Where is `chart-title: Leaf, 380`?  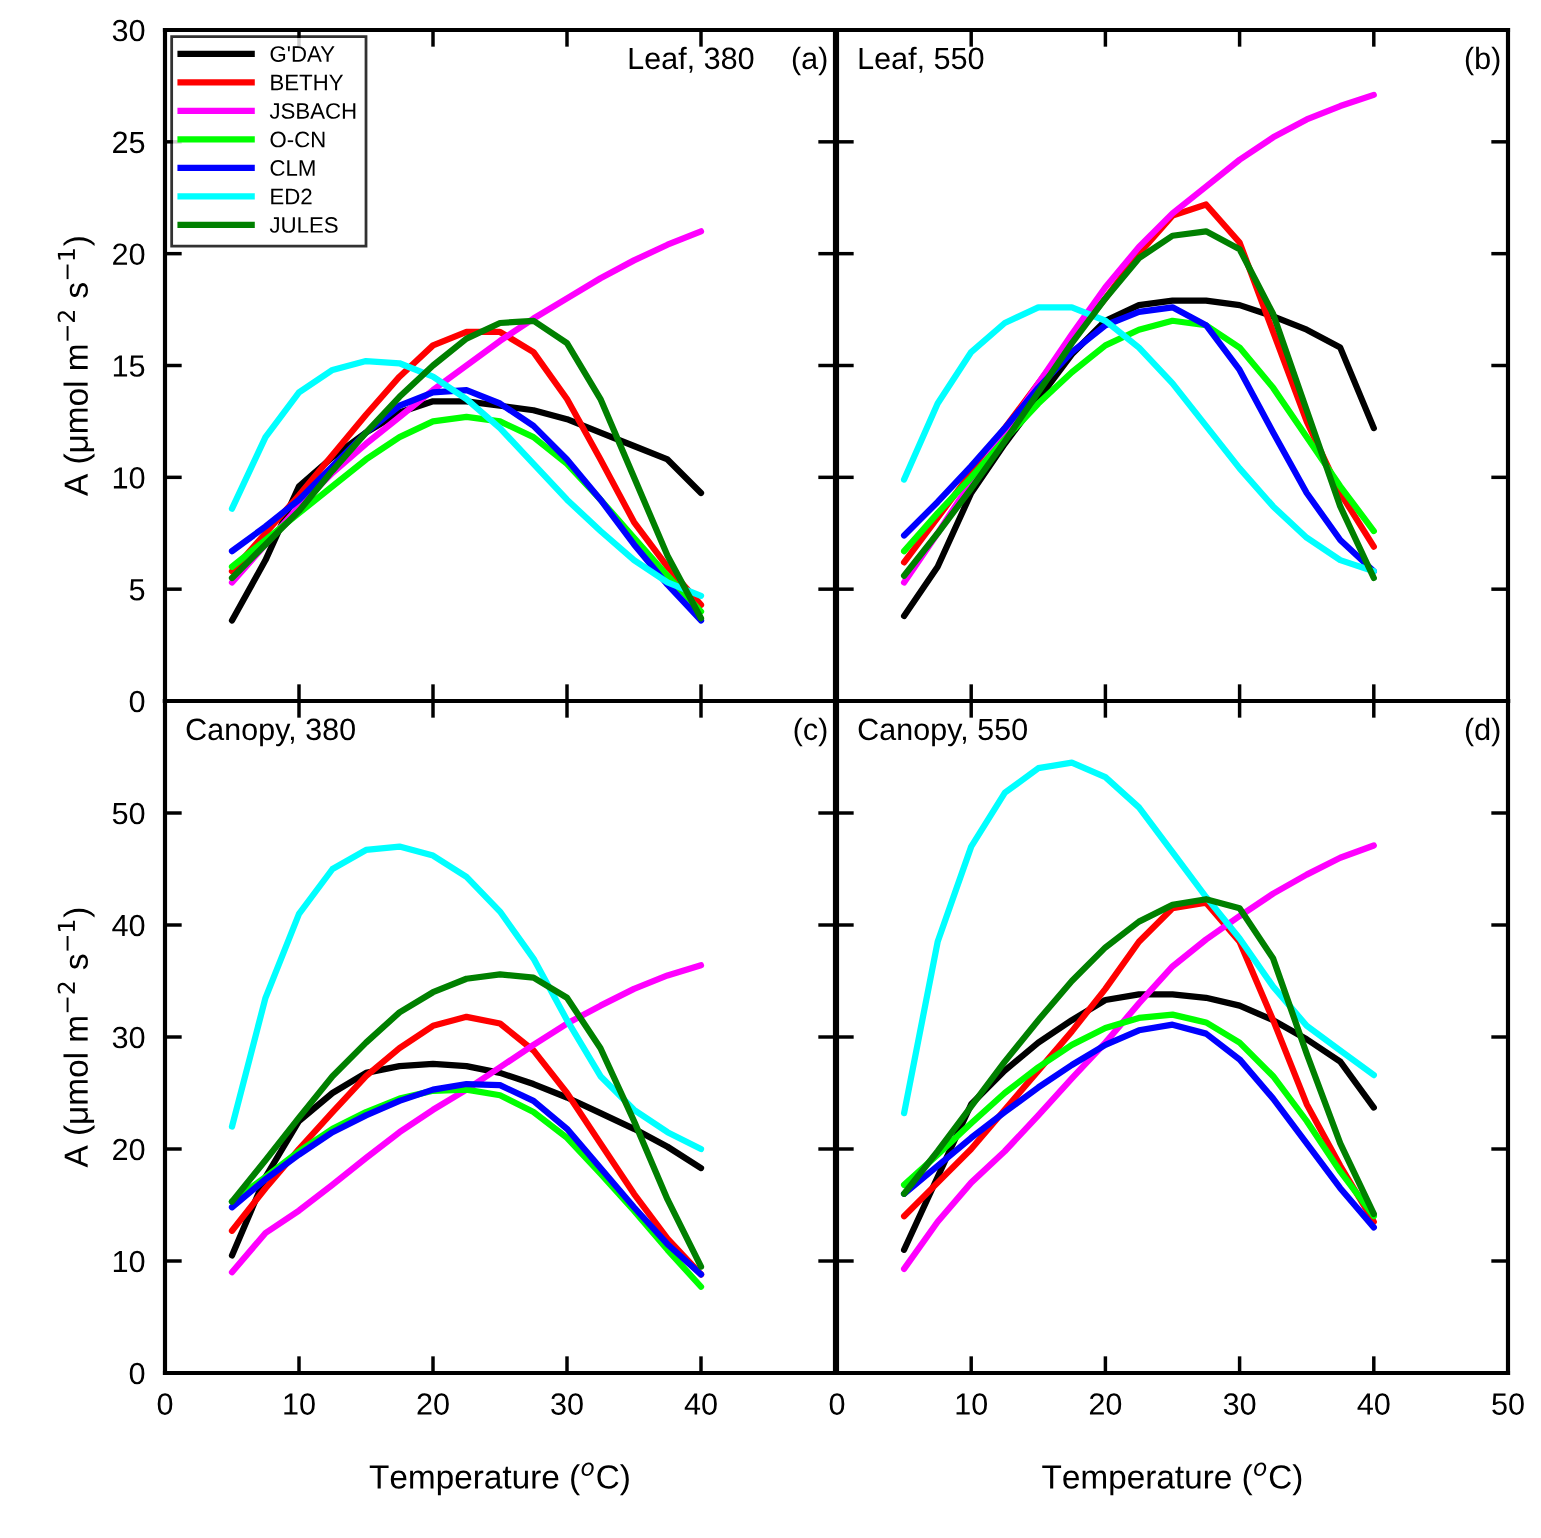
chart-title: Leaf, 380 is located at coordinates (691, 59).